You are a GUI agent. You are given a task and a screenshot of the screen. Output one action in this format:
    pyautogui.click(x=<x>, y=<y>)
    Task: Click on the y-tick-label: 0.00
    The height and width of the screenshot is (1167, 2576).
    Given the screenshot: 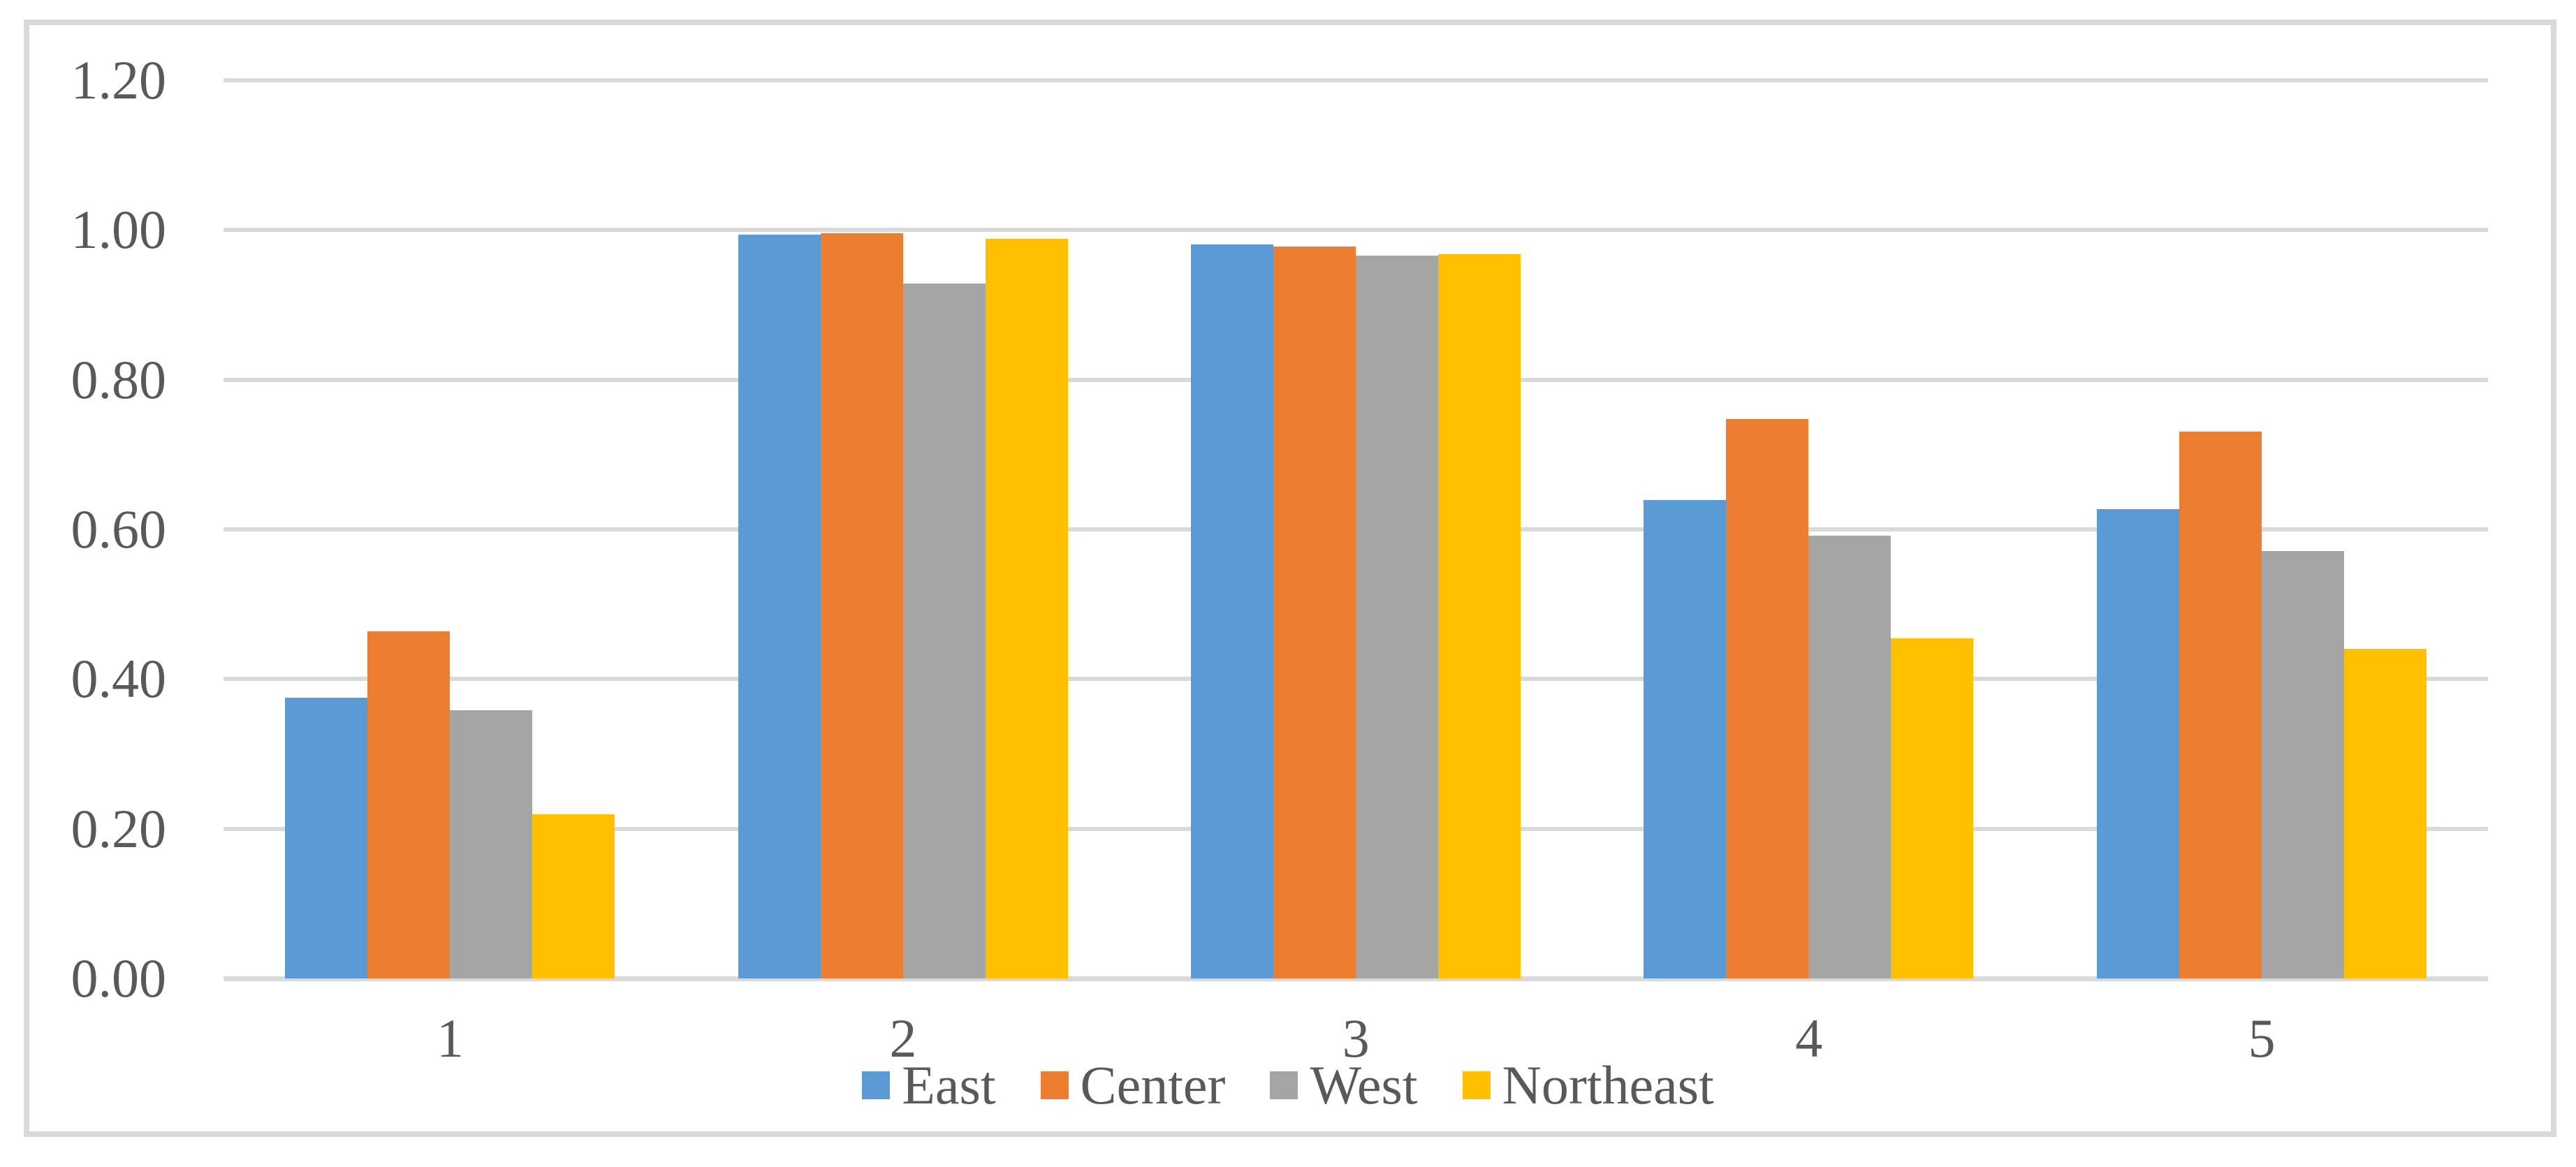 What is the action you would take?
    pyautogui.click(x=119, y=978)
    